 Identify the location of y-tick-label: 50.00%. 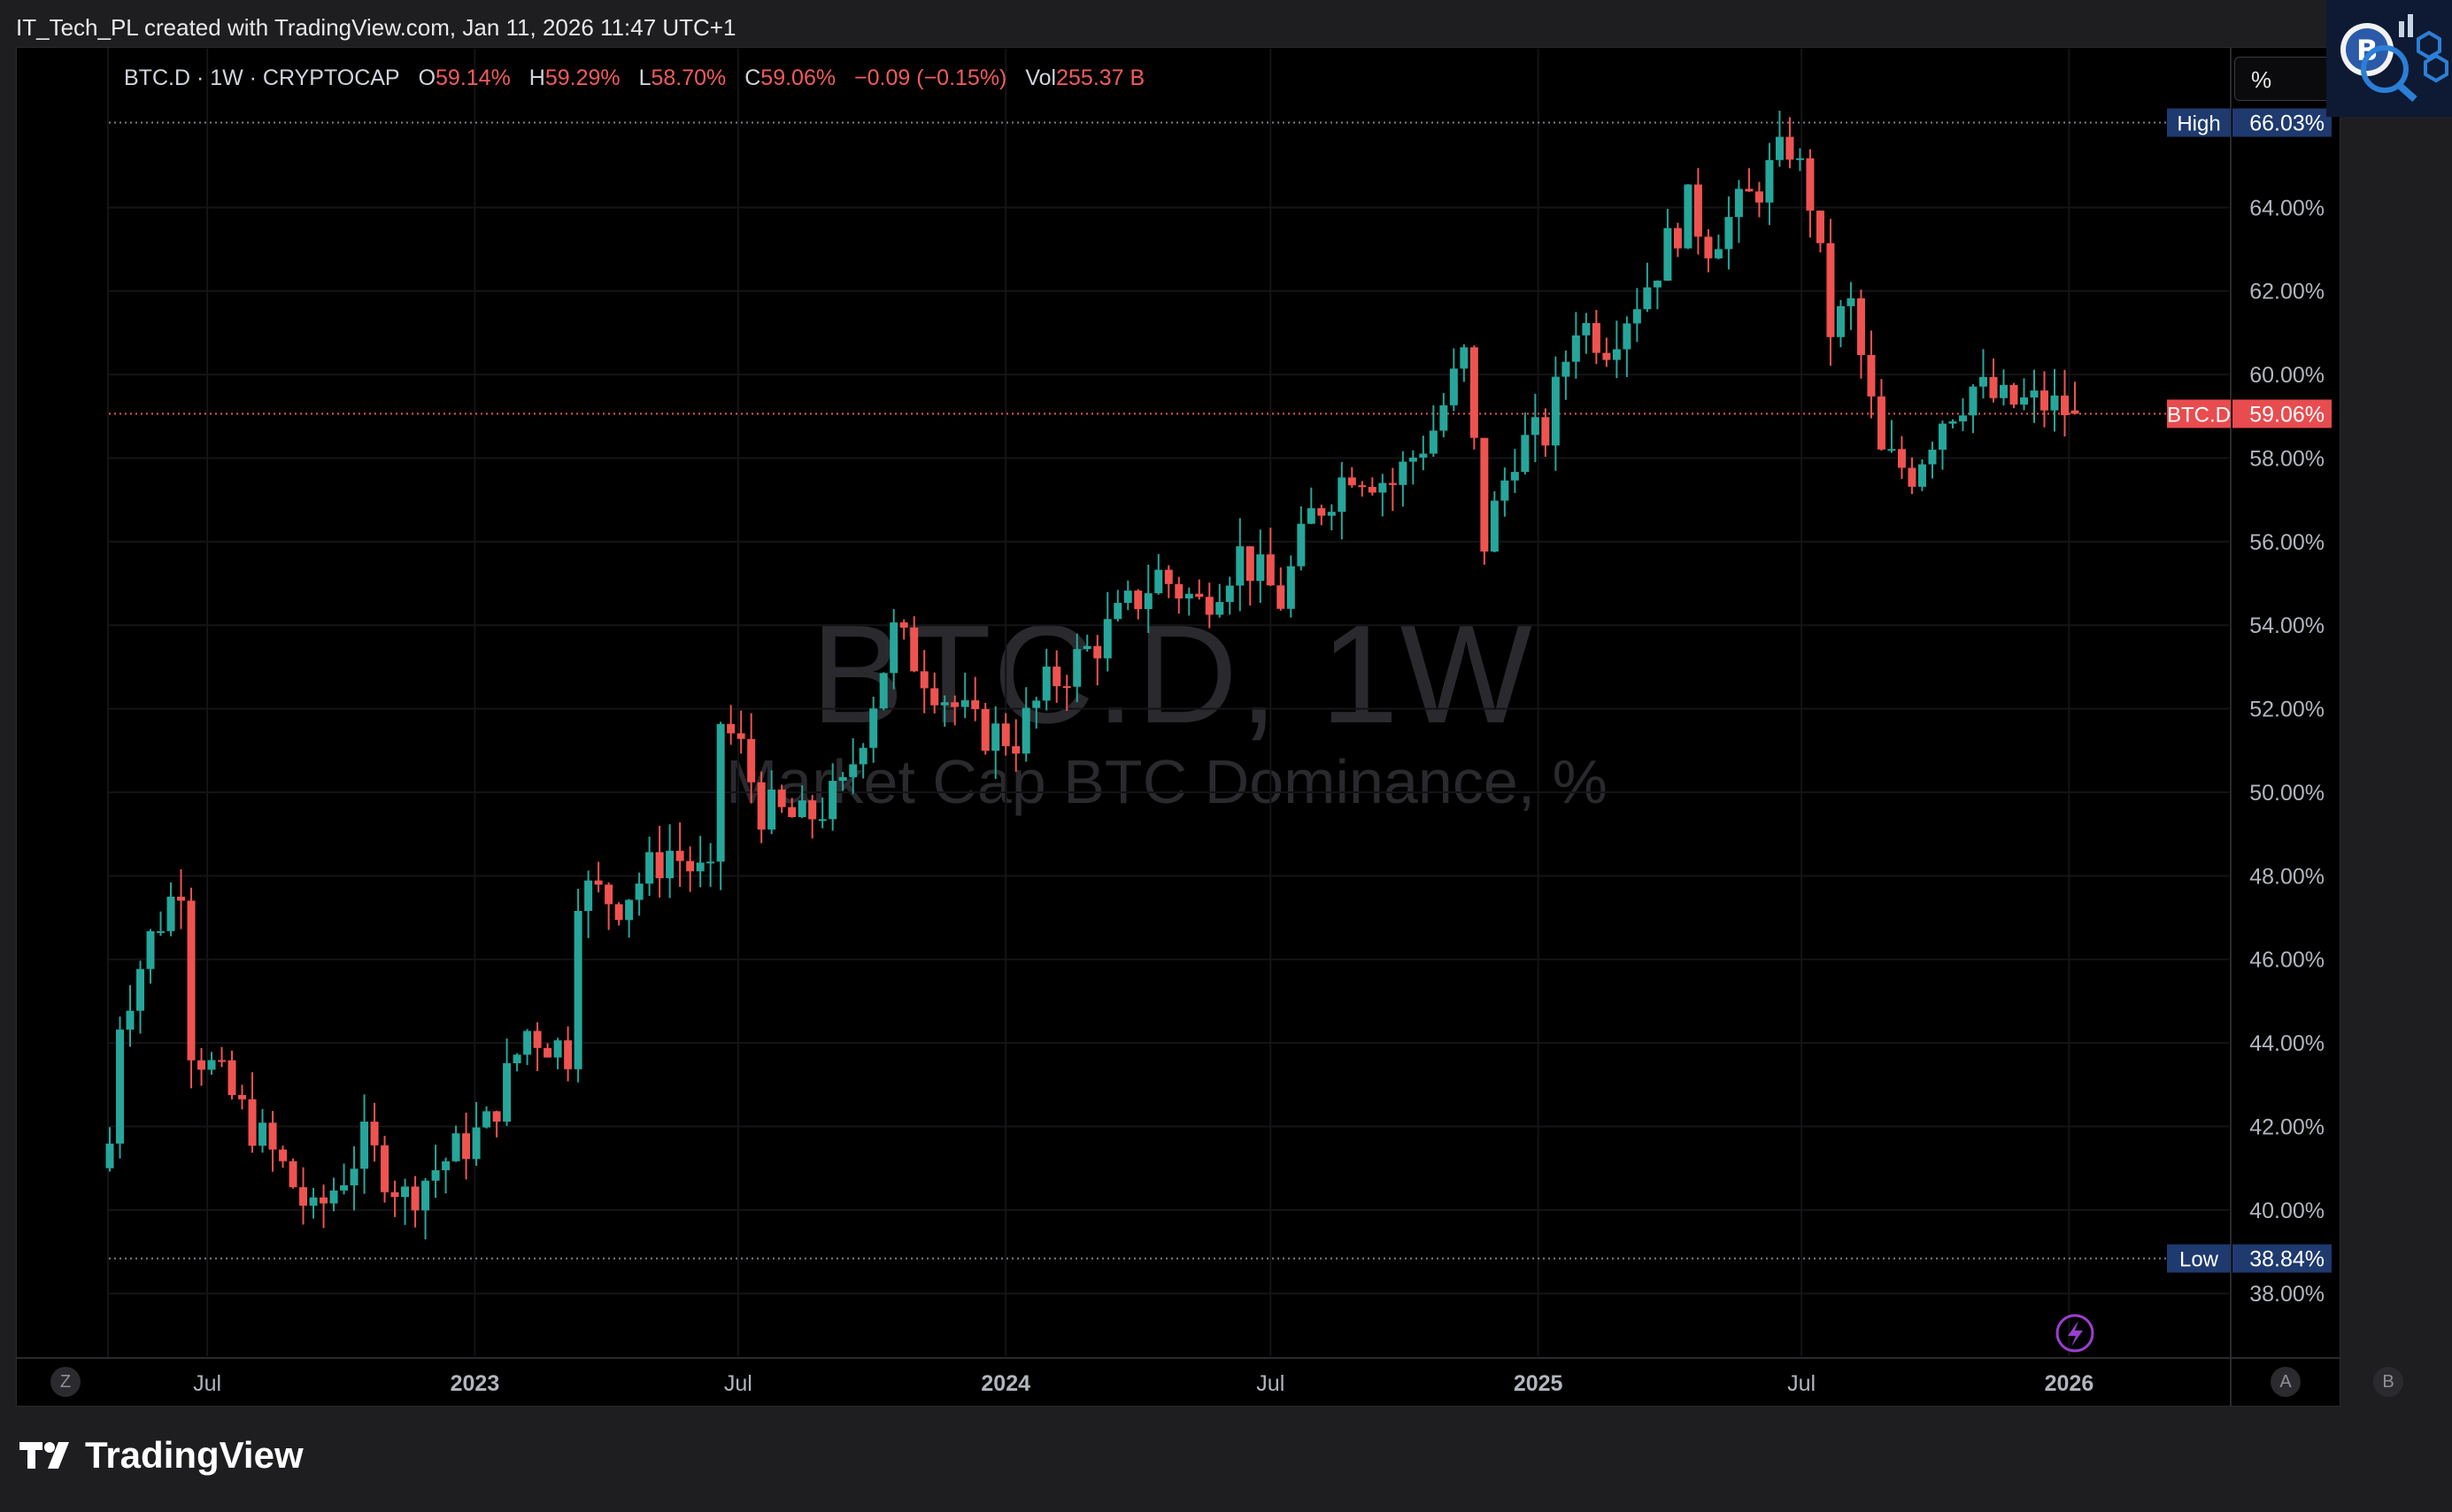
(2287, 793).